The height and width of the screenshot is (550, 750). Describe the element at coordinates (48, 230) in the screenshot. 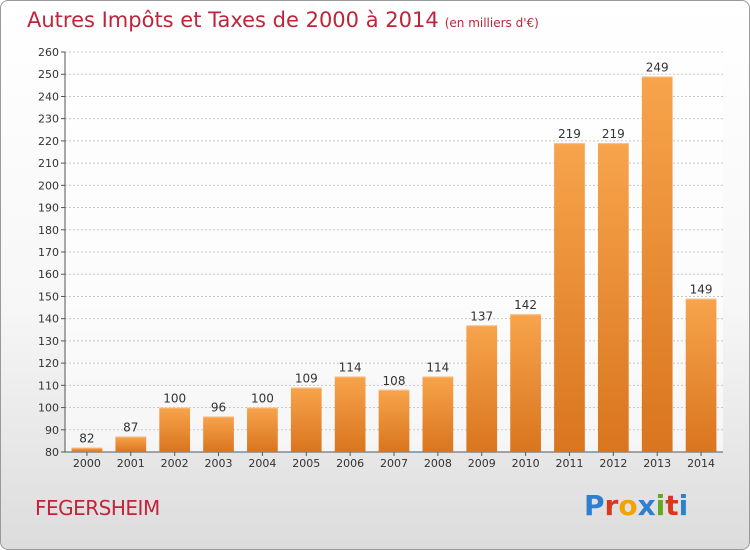

I see `y-tick-label: 180` at that location.